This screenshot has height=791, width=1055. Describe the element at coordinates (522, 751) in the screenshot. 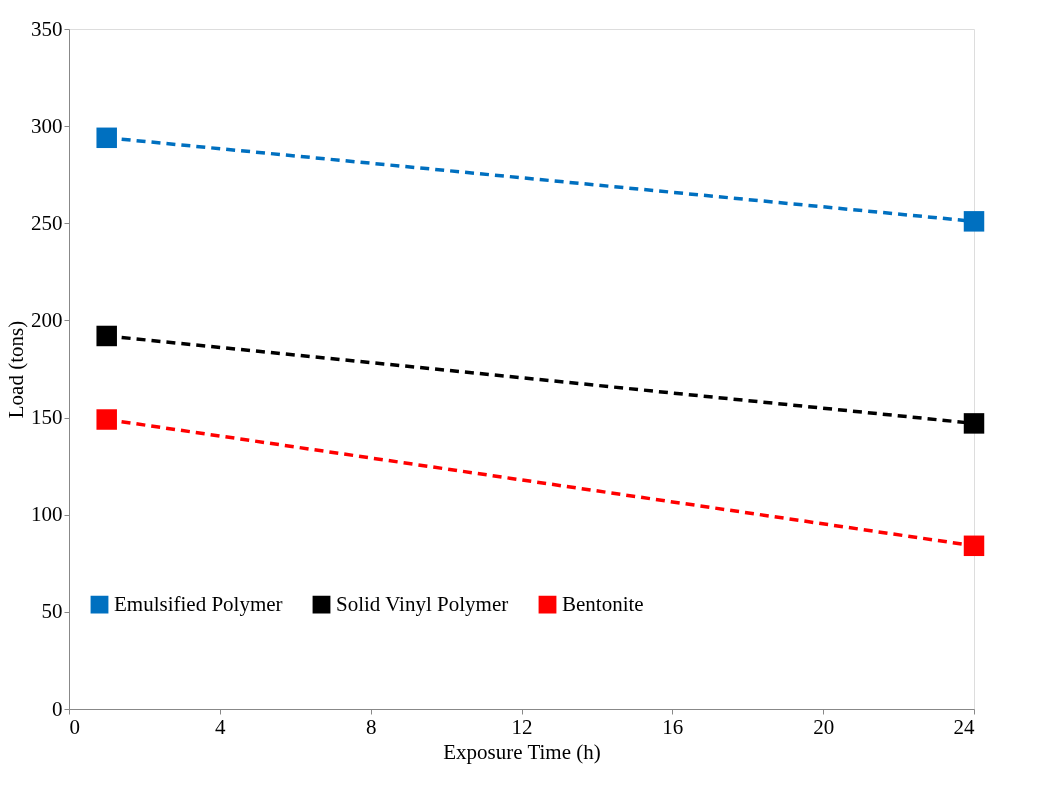

I see `x-axis-title: Exposure Time (h)` at that location.